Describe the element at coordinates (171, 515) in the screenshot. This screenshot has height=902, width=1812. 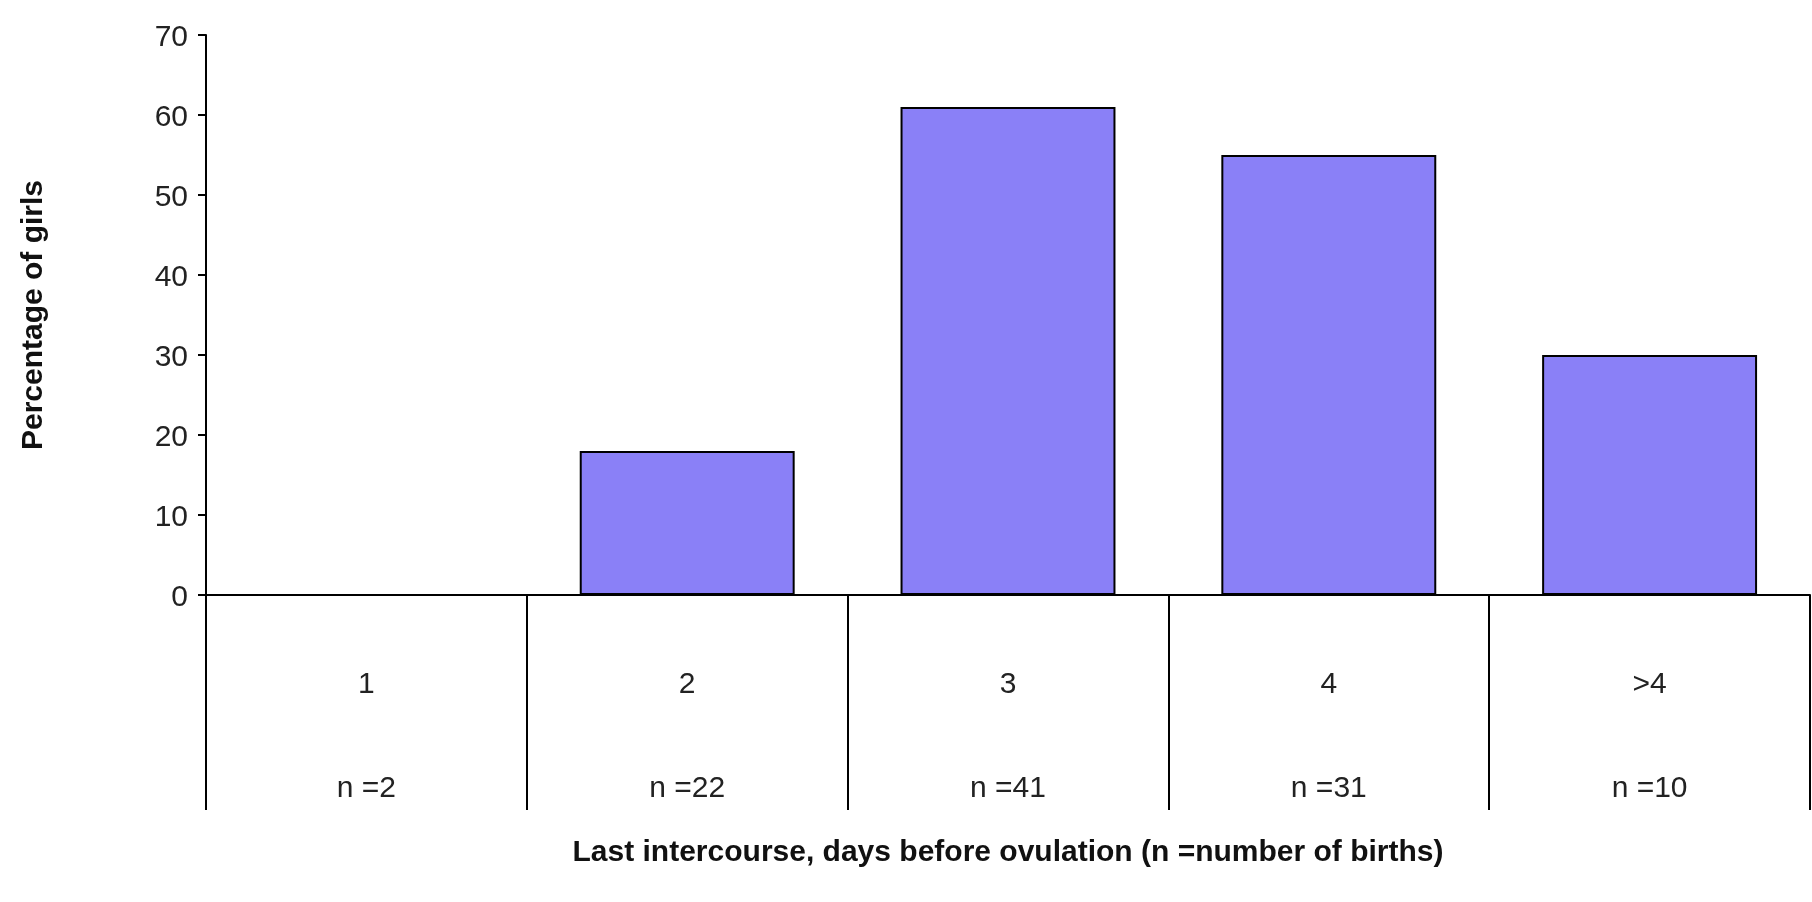
I see `y-tick-label: 10` at that location.